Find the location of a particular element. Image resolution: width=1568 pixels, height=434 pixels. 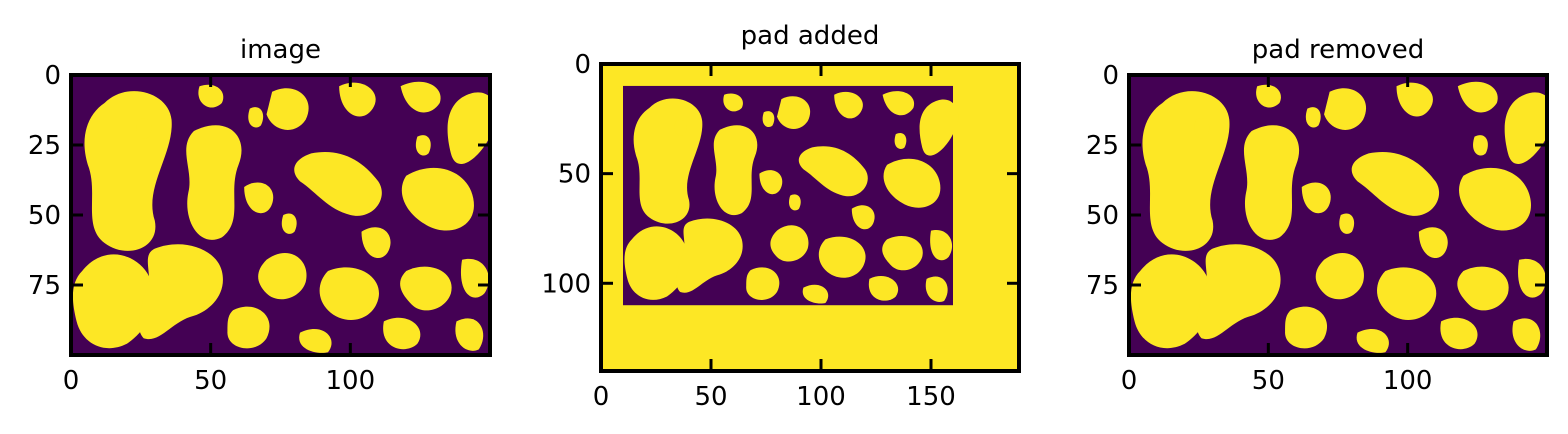

panel-title: pad removed is located at coordinates (1338, 50).